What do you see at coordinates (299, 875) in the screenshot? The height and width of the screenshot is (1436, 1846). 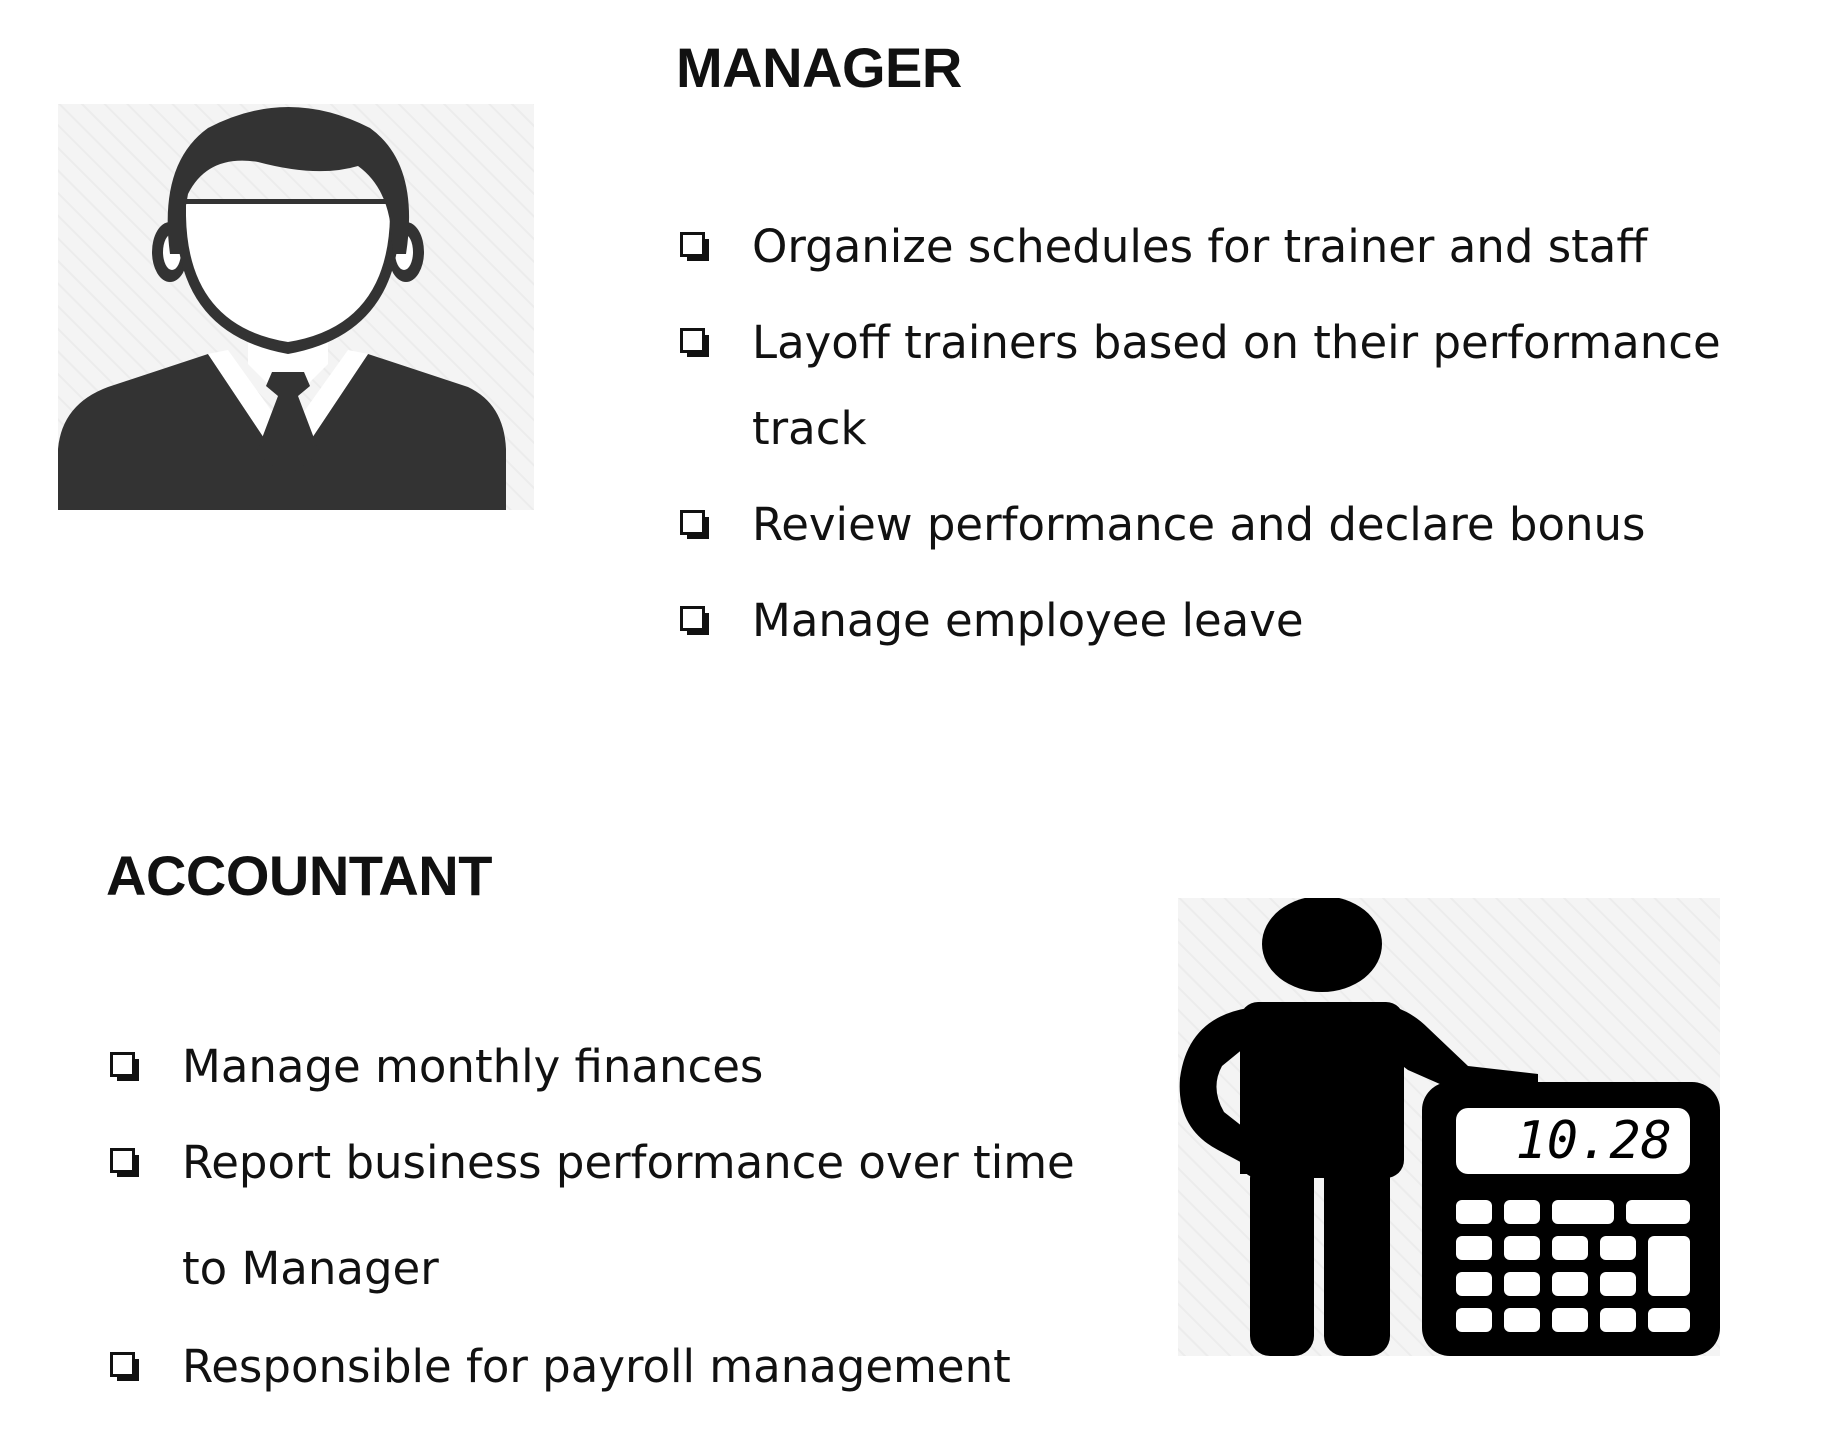 I see `accountant-title: ACCOUNTANT` at bounding box center [299, 875].